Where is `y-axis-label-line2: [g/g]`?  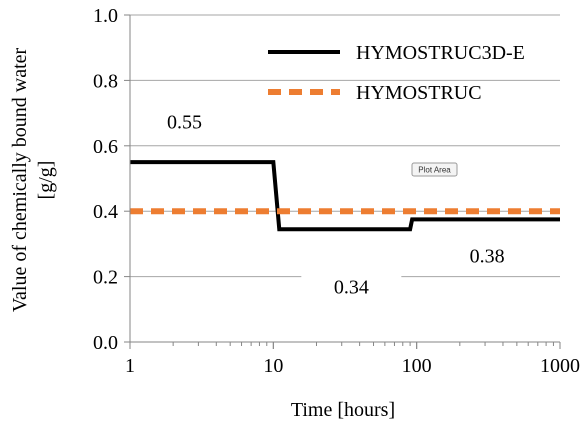
y-axis-label-line2: [g/g] is located at coordinates (46, 180).